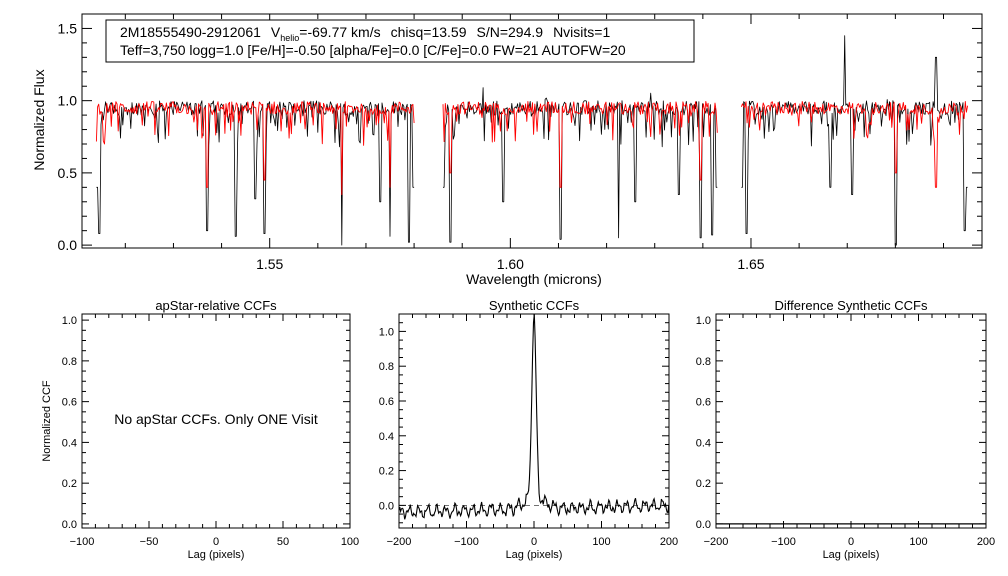 The width and height of the screenshot is (1008, 576). What do you see at coordinates (750, 264) in the screenshot?
I see `x-tick-label: 1.65` at bounding box center [750, 264].